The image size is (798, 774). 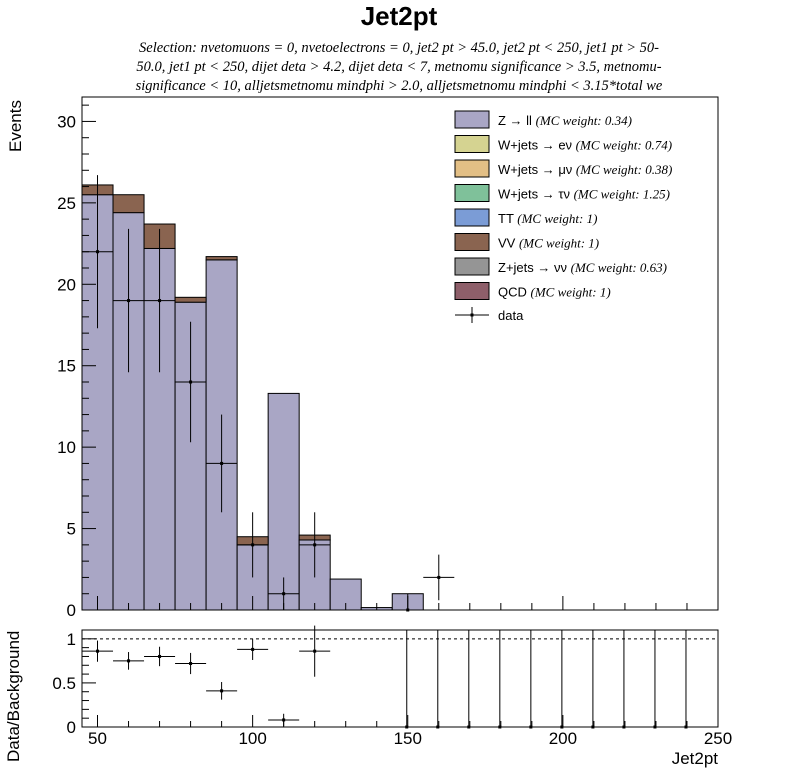 I want to click on y-tick-label: 0, so click(x=71, y=610).